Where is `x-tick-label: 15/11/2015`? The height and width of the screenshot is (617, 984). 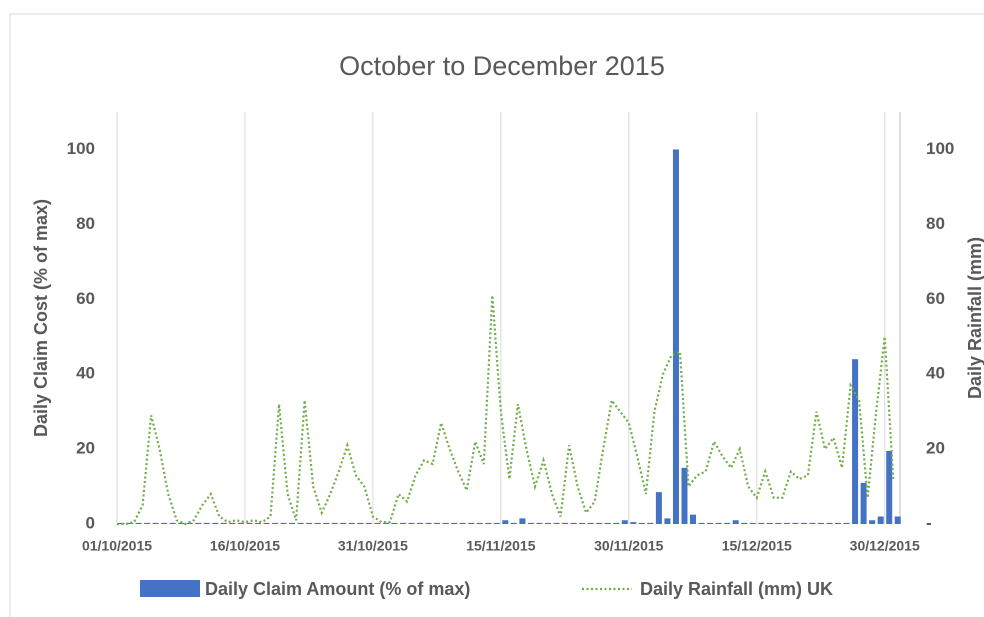
x-tick-label: 15/11/2015 is located at coordinates (501, 546).